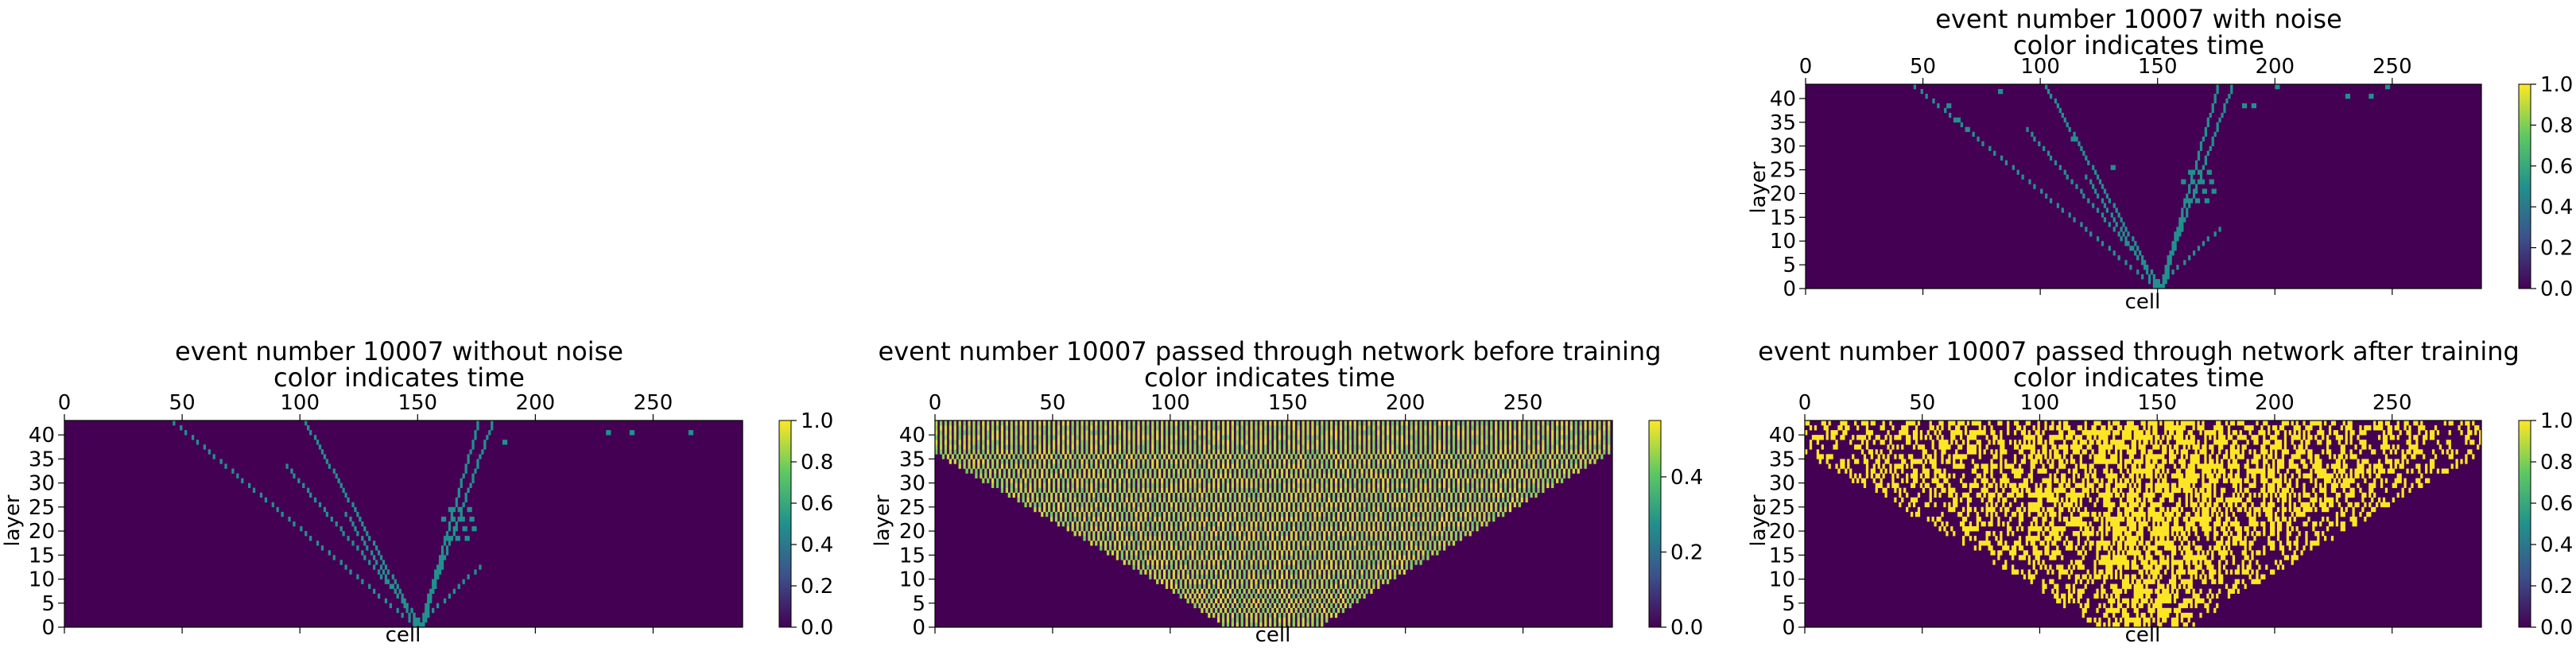 The width and height of the screenshot is (2576, 655). Describe the element at coordinates (935, 403) in the screenshot. I see `x-tick-label: 0` at that location.